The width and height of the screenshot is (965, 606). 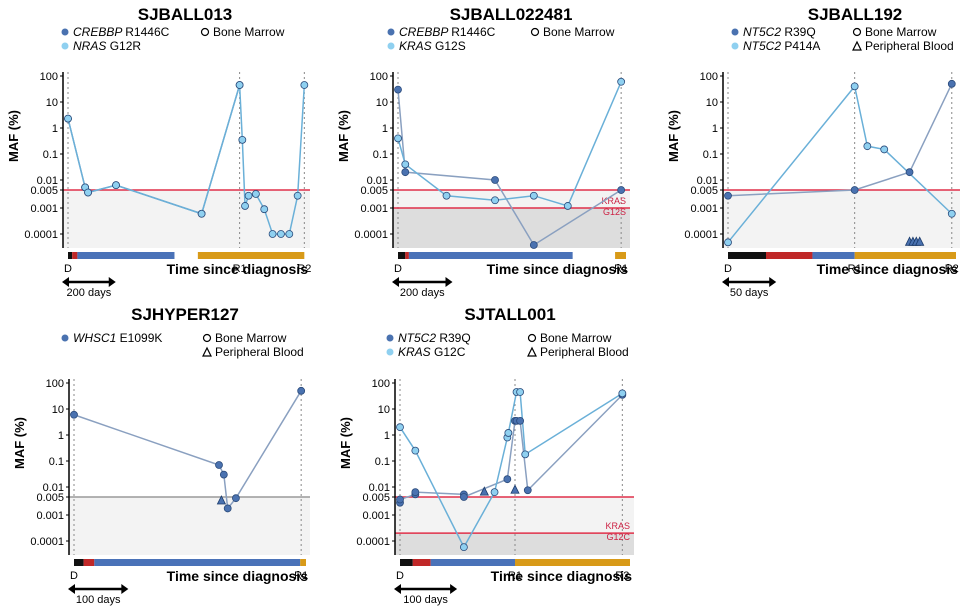 What do you see at coordinates (781, 46) in the screenshot?
I see `legend-label: NT5C2 P414A` at bounding box center [781, 46].